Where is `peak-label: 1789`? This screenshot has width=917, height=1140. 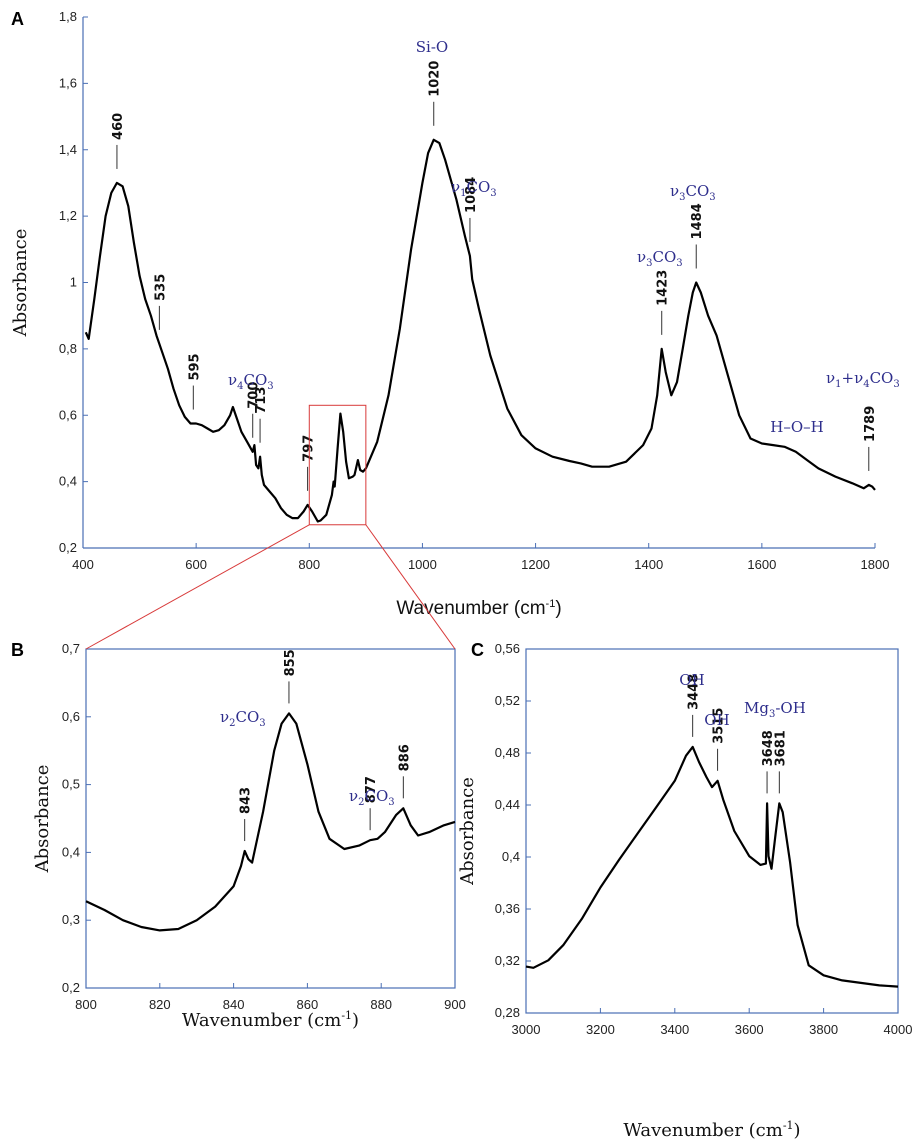 peak-label: 1789 is located at coordinates (870, 424).